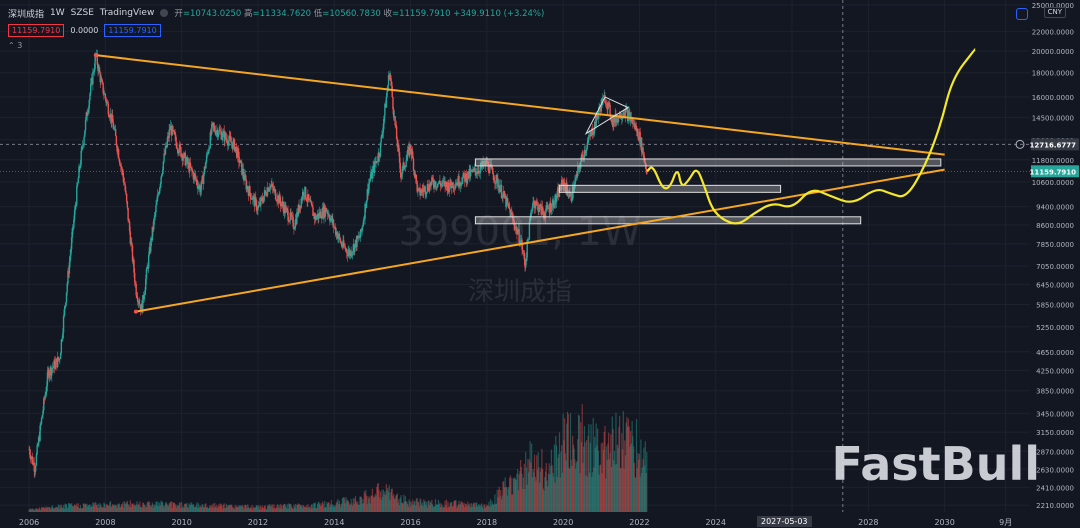  Describe the element at coordinates (1055, 267) in the screenshot. I see `y-tick-label: 7050.0000` at that location.